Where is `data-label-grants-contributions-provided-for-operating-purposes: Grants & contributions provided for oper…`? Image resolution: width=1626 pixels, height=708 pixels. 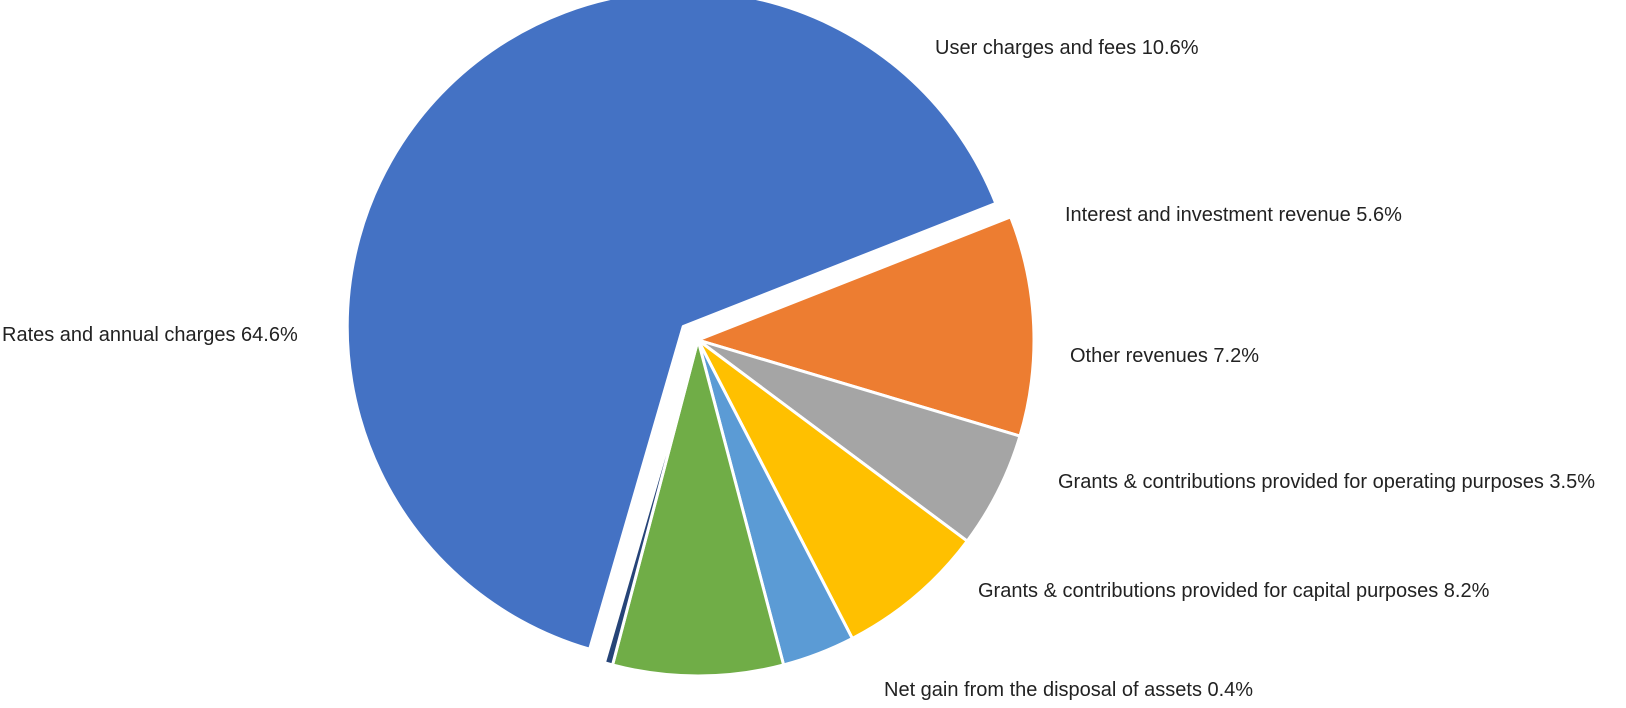 data-label-grants-contributions-provided-for-operating-purposes: Grants & contributions provided for oper… is located at coordinates (1326, 482).